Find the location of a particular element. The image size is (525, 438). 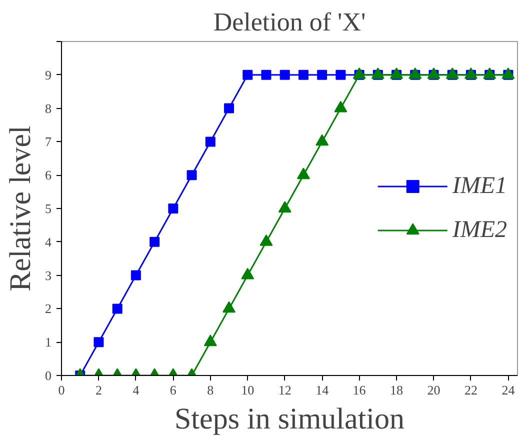

x-tick-label: 2 is located at coordinates (98, 390).